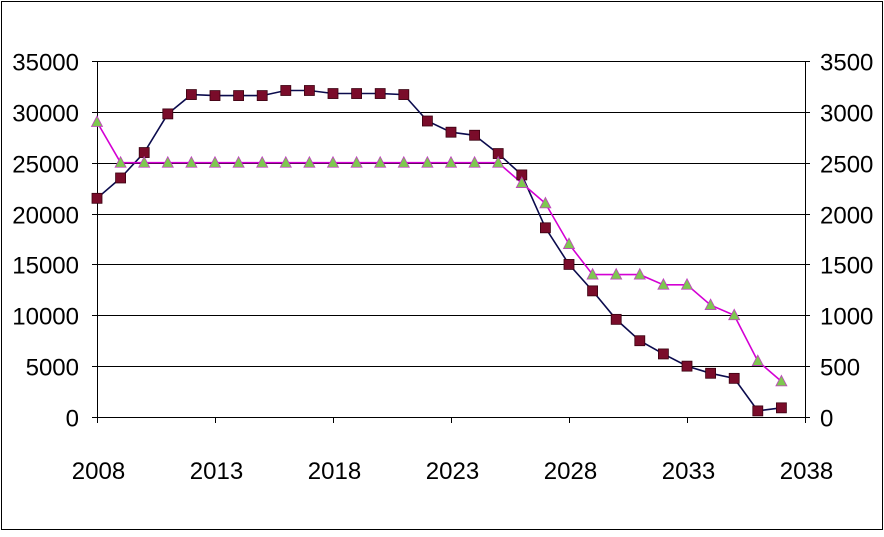  I want to click on y2-tick-label: 2000, so click(846, 216).